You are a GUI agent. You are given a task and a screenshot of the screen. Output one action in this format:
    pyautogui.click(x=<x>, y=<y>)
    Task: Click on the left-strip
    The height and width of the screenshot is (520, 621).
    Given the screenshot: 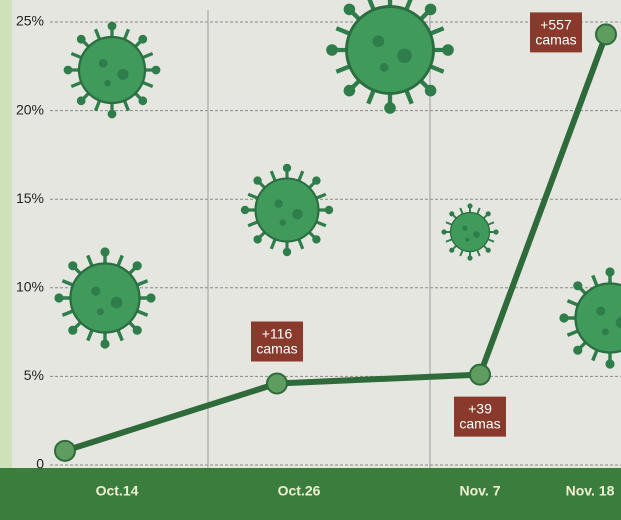 What is the action you would take?
    pyautogui.click(x=6, y=235)
    